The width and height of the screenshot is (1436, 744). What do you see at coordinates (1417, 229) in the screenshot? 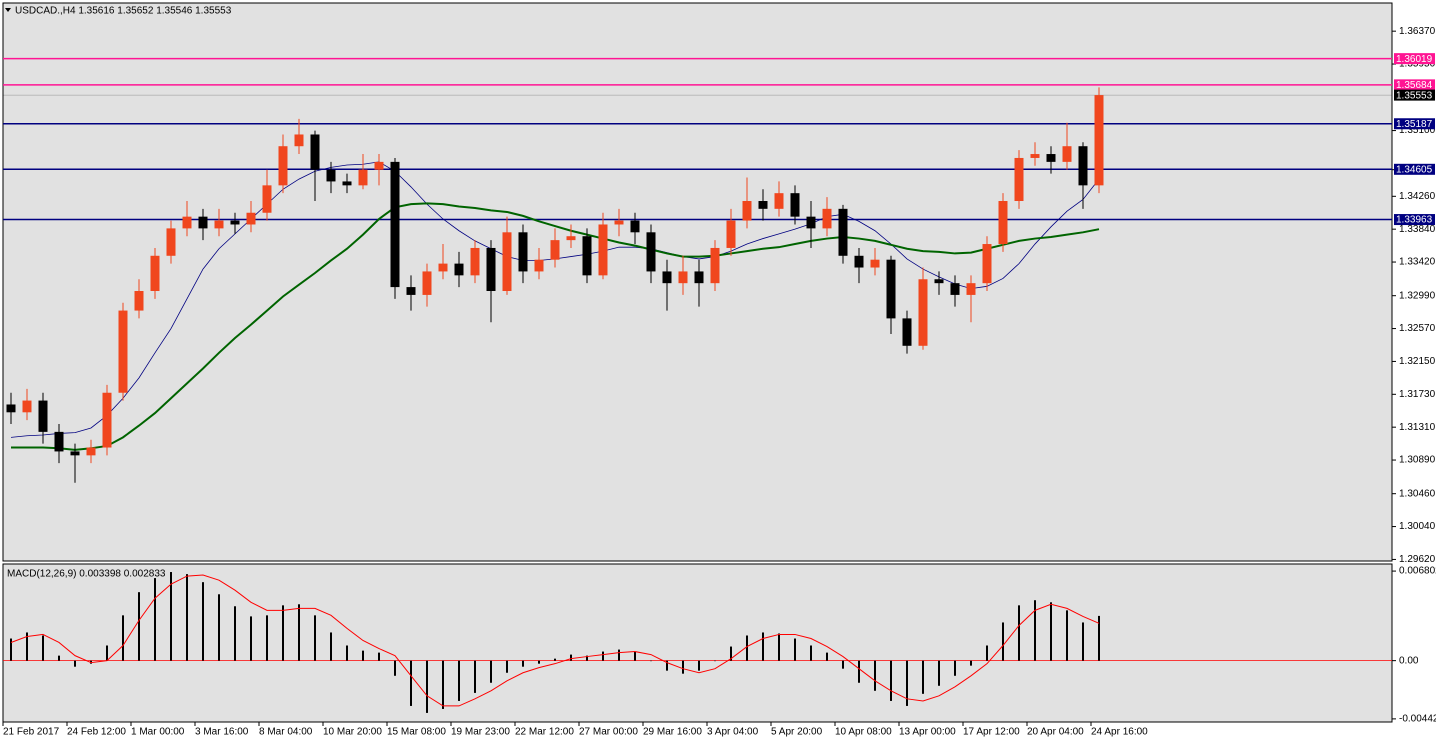
I see `y-tick-label: 1.33840` at bounding box center [1417, 229].